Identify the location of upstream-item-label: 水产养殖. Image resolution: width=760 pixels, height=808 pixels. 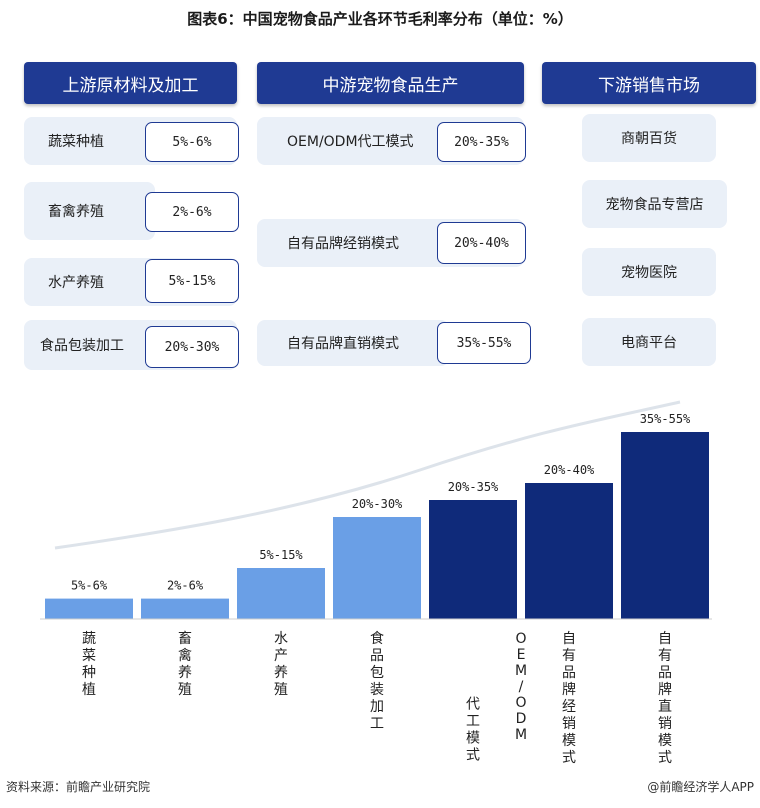
(76, 283).